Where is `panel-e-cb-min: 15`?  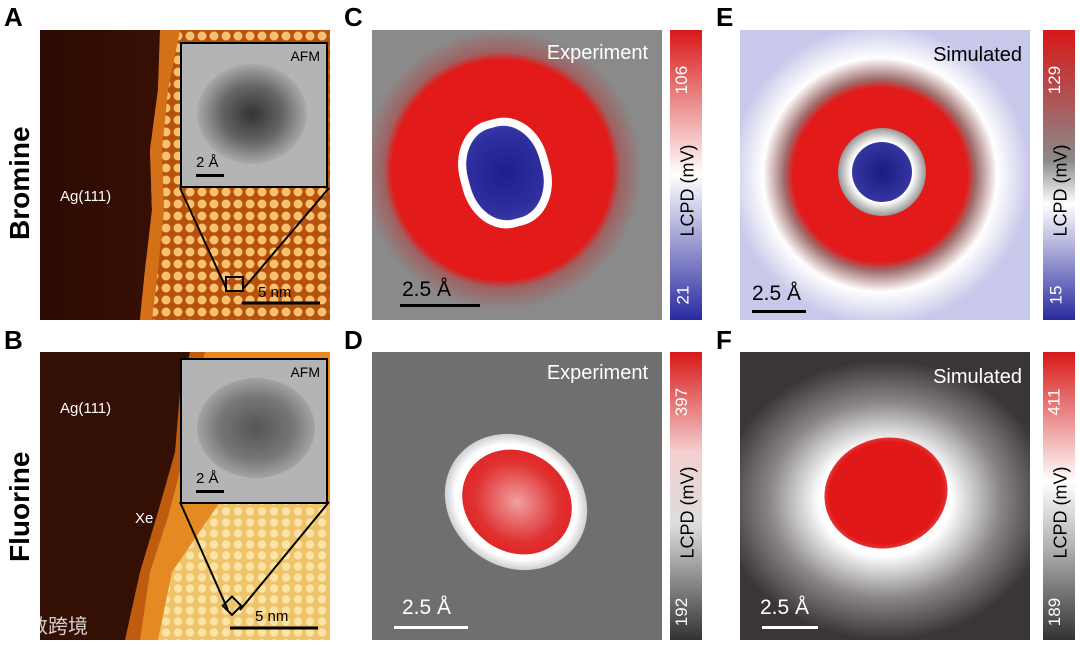
panel-e-cb-min: 15 is located at coordinates (1056, 295).